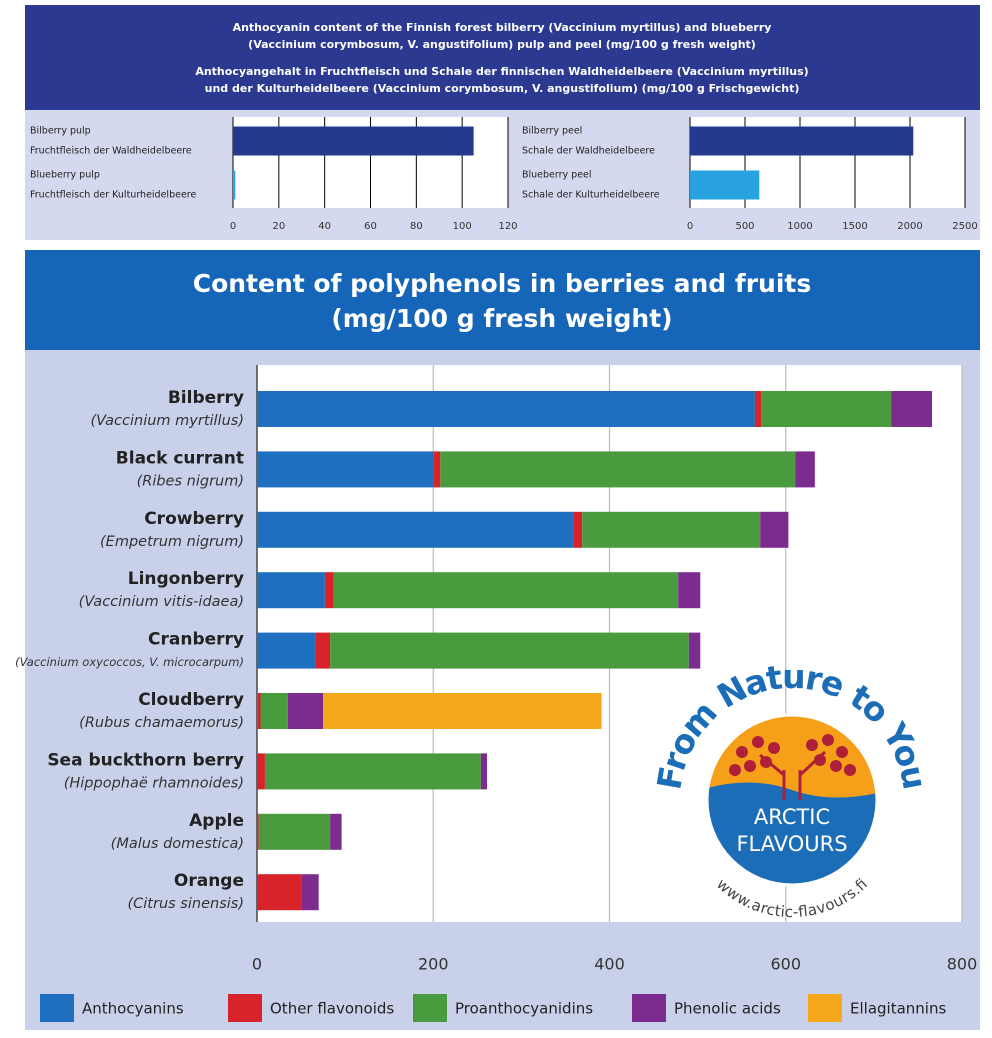  What do you see at coordinates (854, 226) in the screenshot?
I see `x-tick-label: 1500` at bounding box center [854, 226].